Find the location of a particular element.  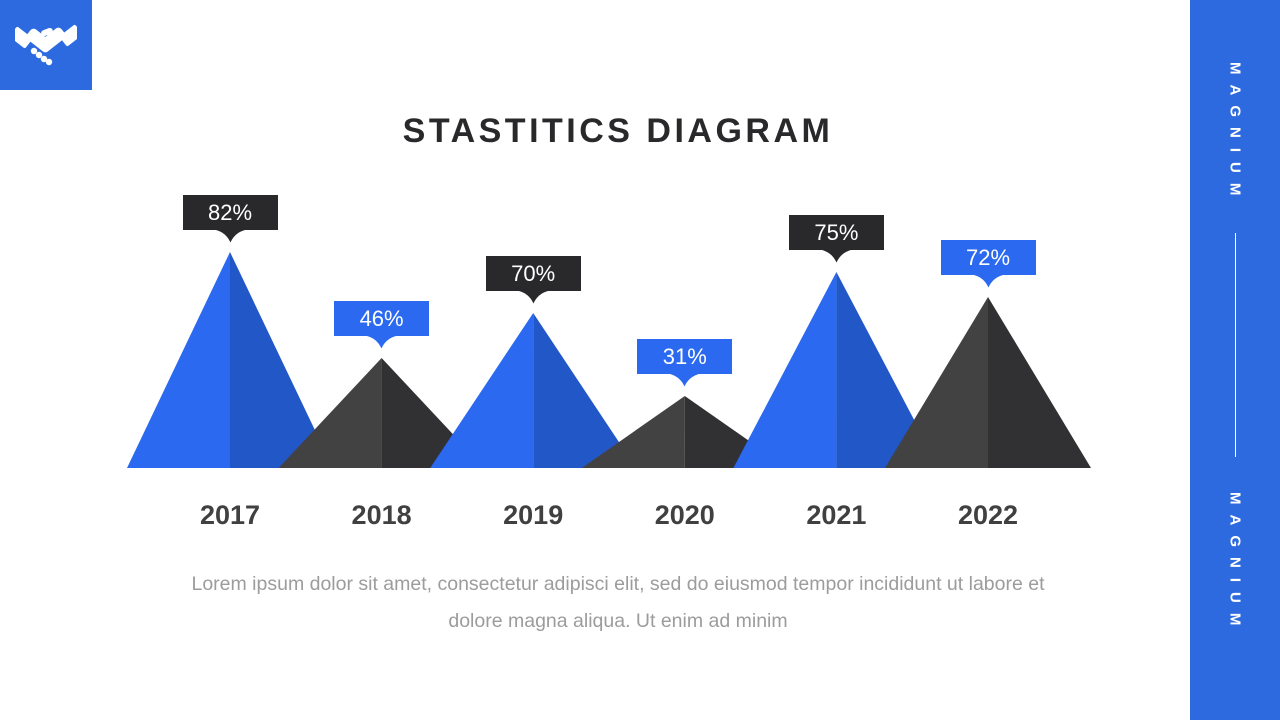

triangle-2021-right is located at coordinates (888, 370).